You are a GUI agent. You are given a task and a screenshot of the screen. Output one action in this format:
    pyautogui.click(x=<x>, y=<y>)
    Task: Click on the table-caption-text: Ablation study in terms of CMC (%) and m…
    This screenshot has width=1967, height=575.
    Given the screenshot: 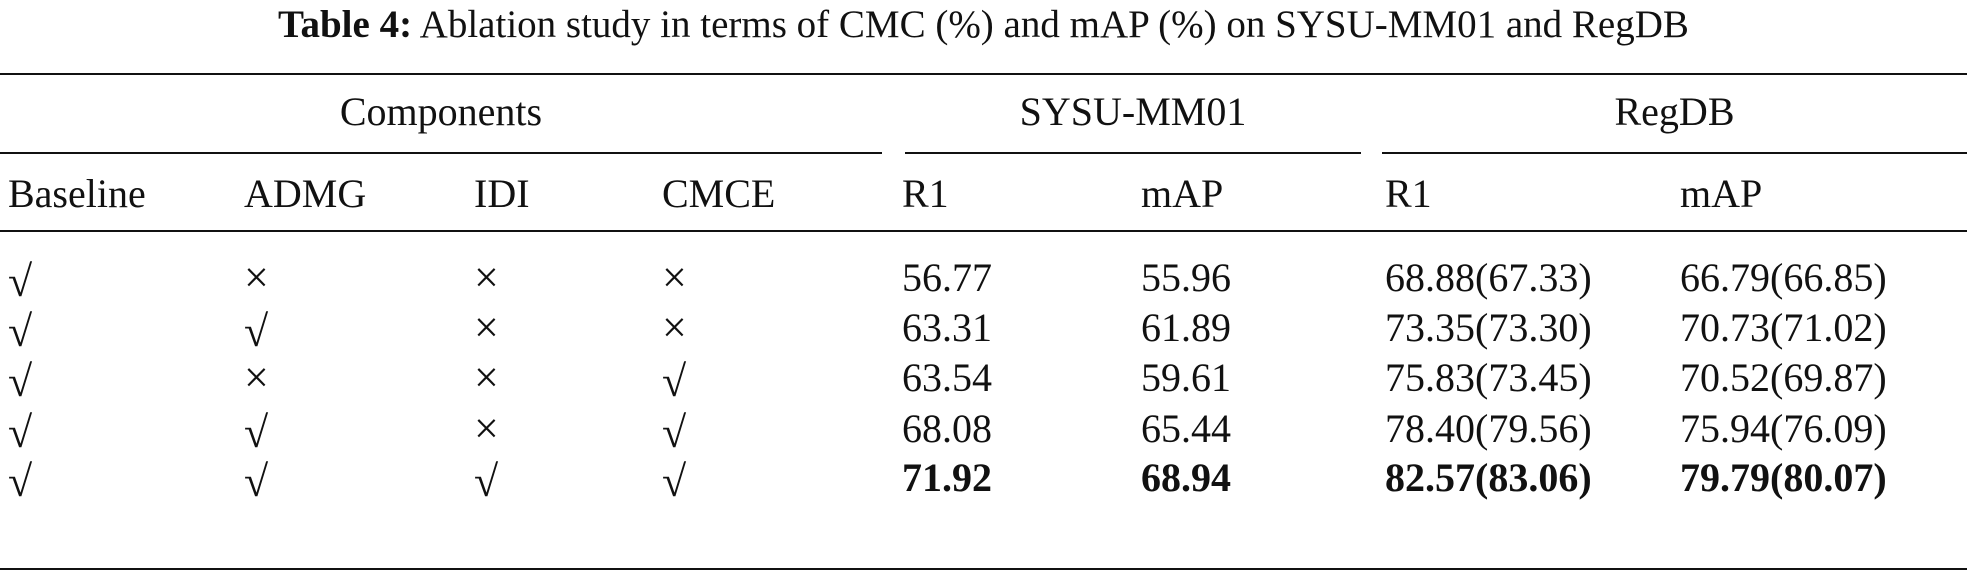 What is the action you would take?
    pyautogui.click(x=1054, y=24)
    